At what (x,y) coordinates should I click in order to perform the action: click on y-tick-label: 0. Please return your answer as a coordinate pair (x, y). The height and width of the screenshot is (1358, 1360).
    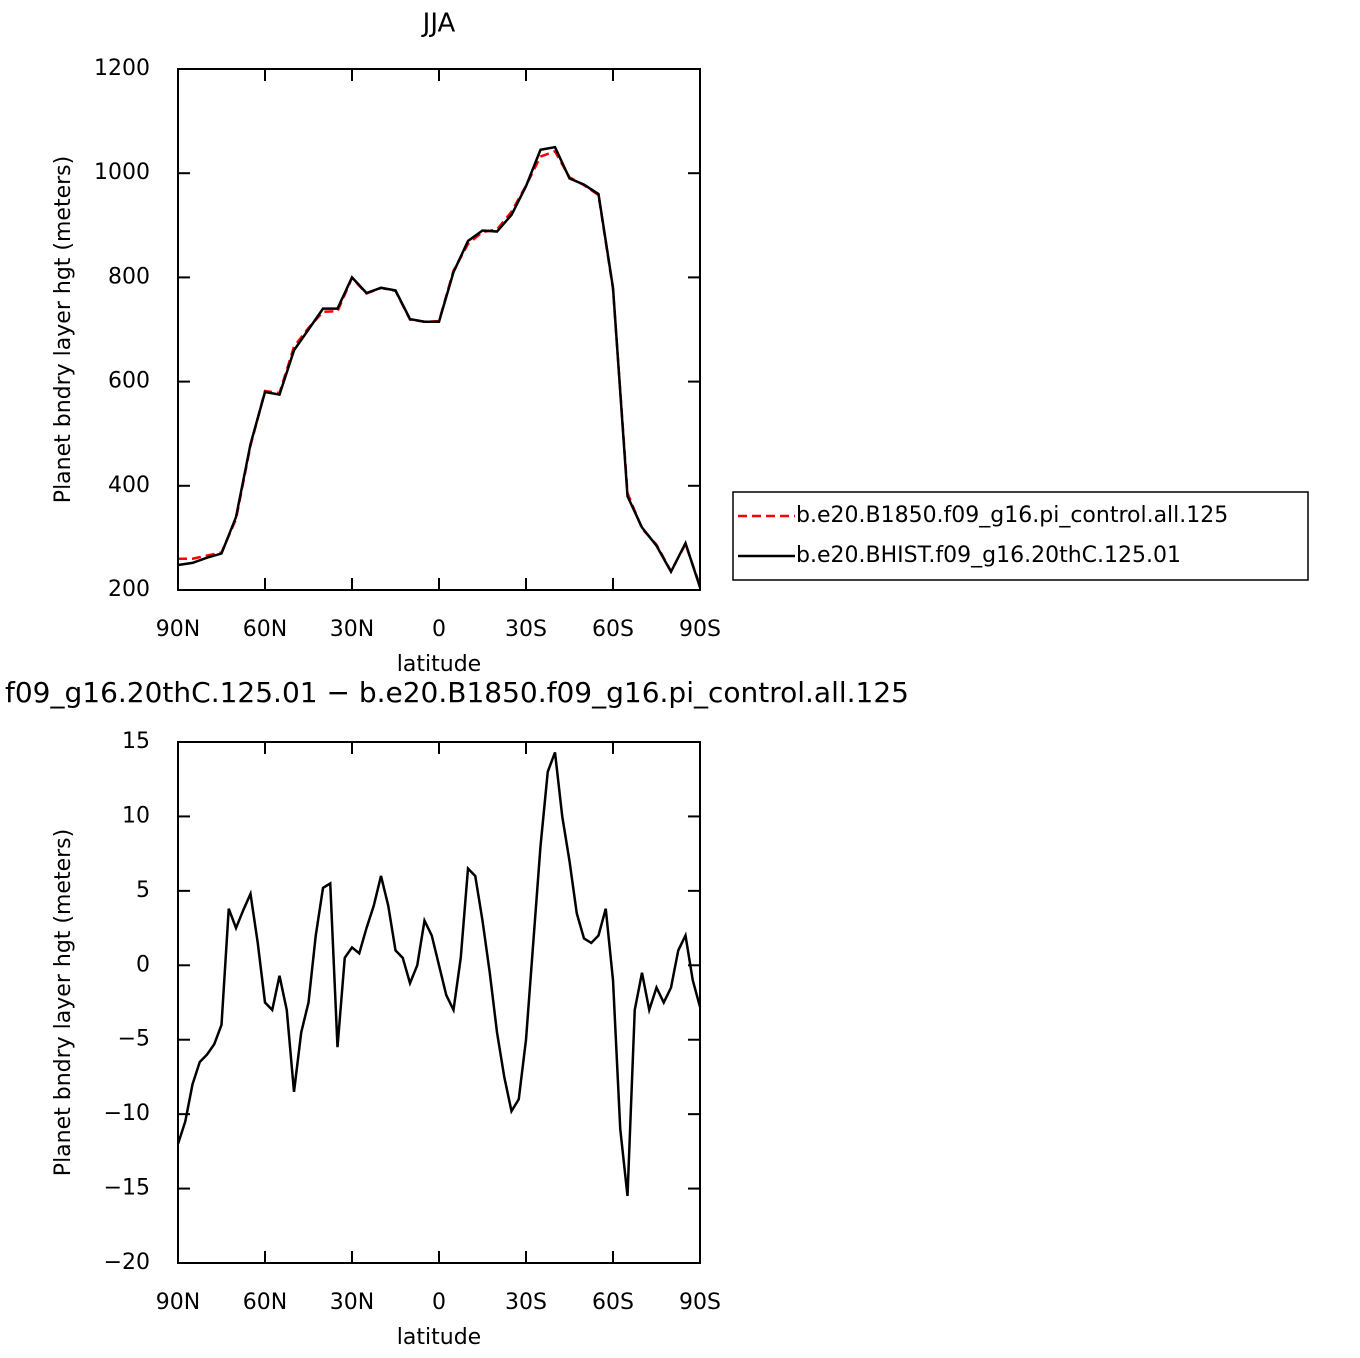
    Looking at the image, I should click on (143, 964).